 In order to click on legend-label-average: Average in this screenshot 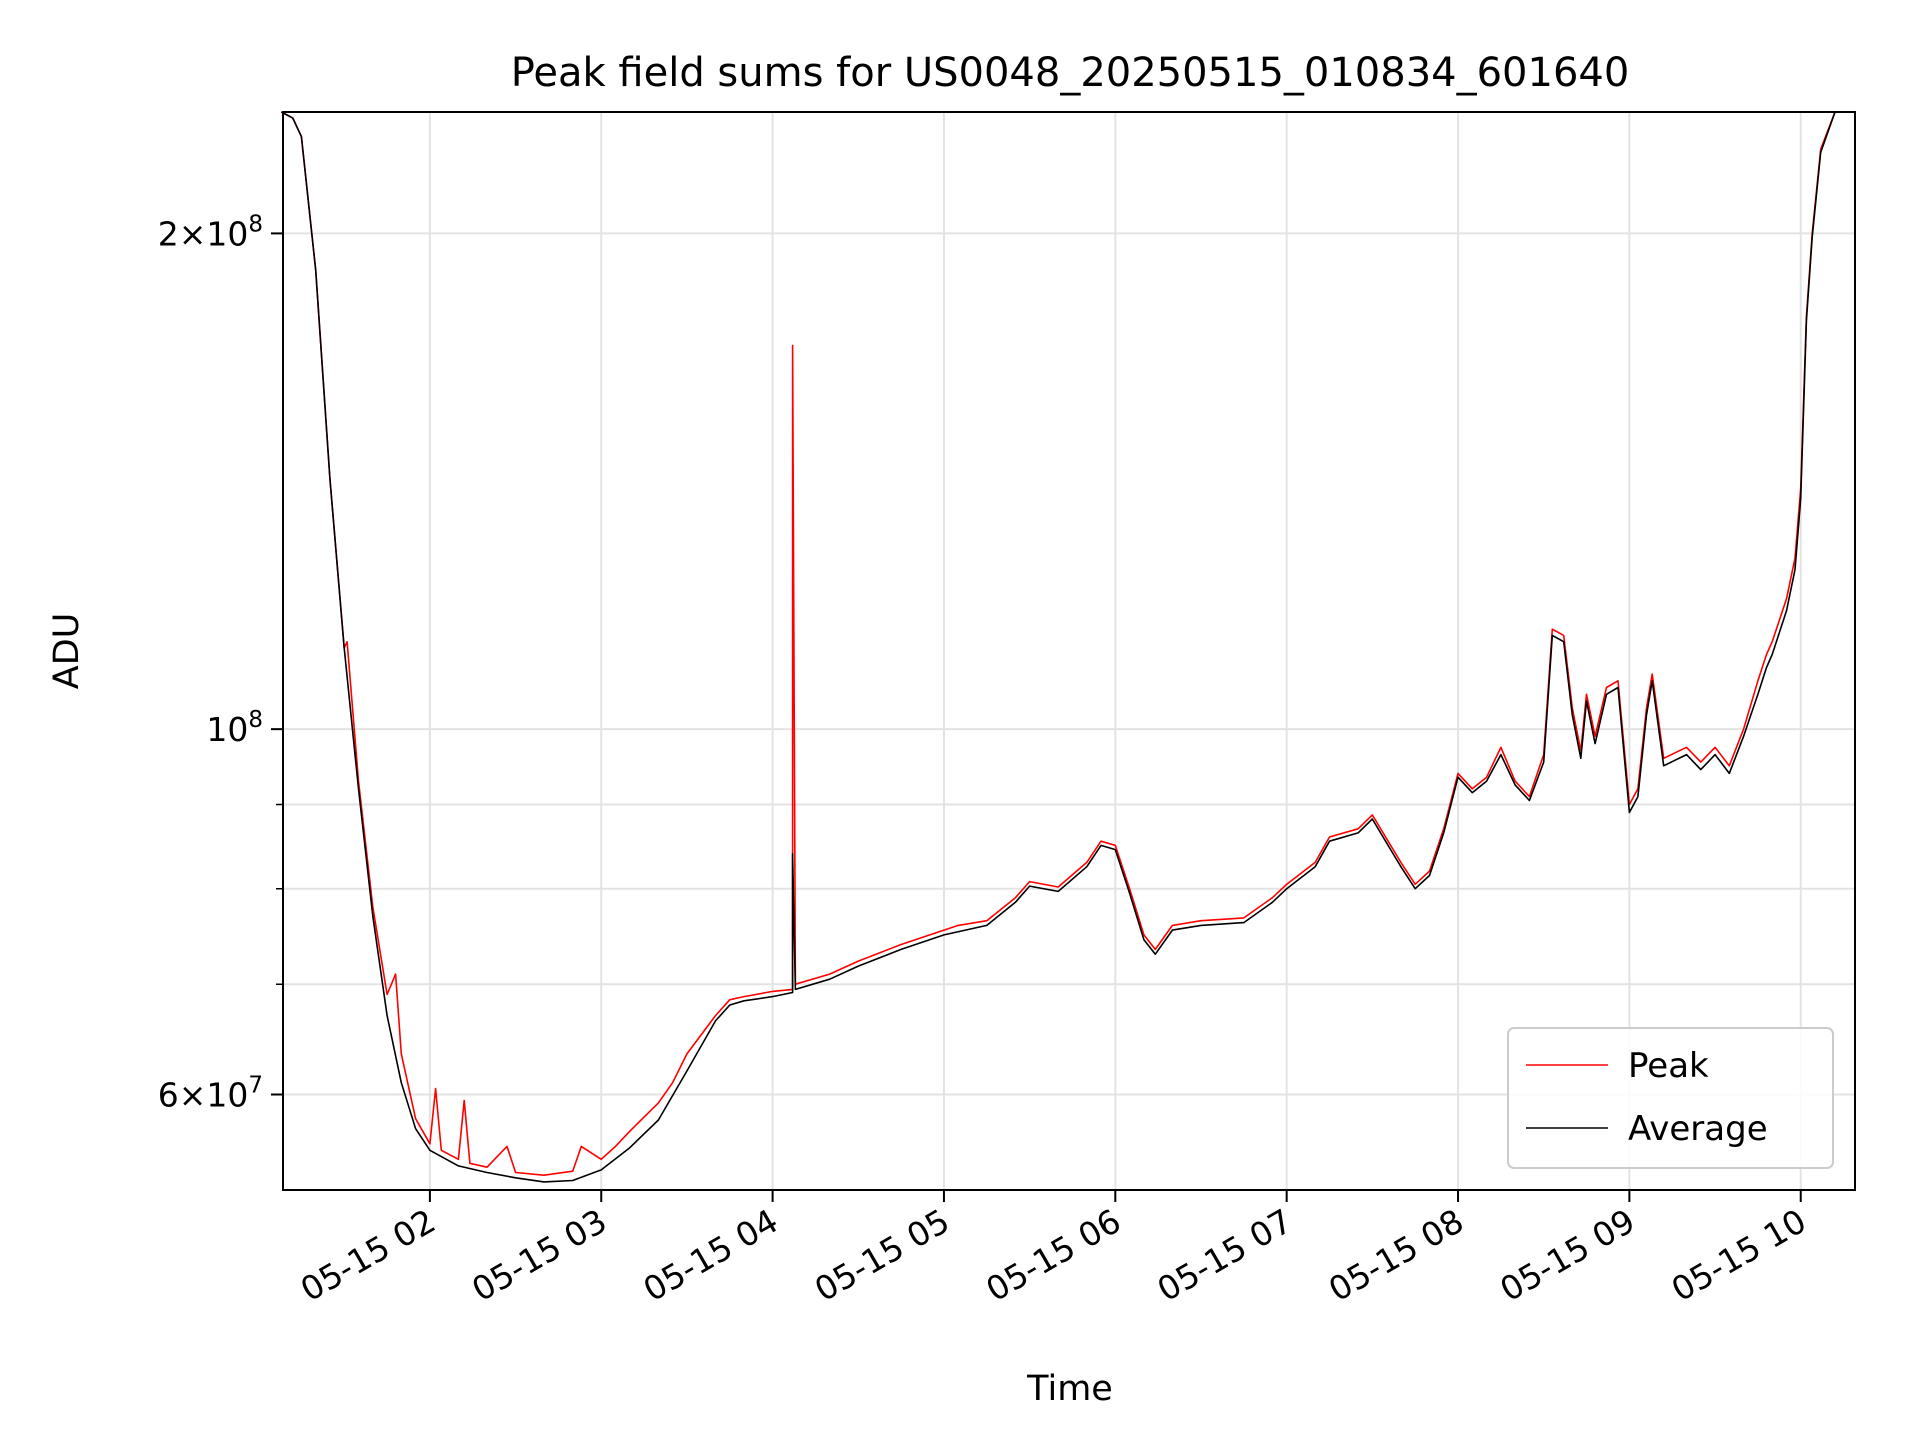, I will do `click(1698, 1129)`.